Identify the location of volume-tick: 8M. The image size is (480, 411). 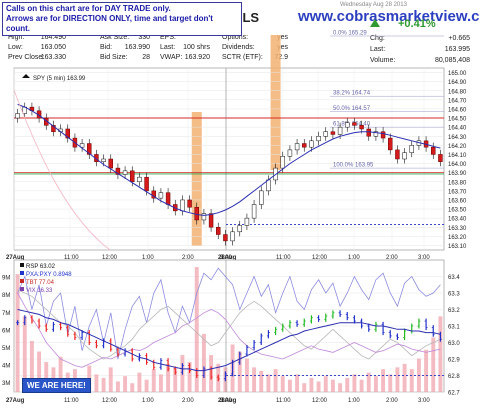
(6, 296).